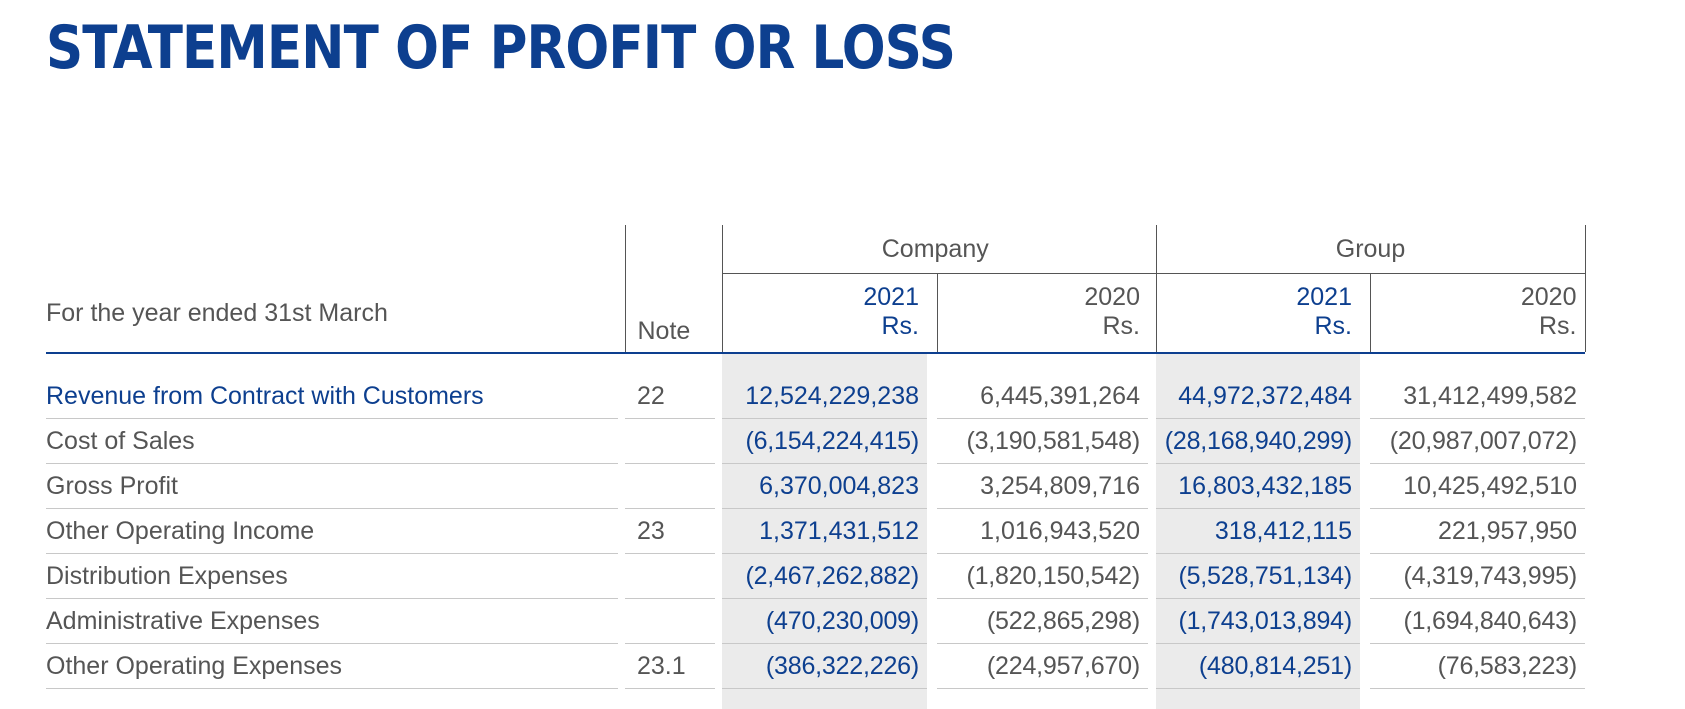  What do you see at coordinates (217, 313) in the screenshot?
I see `period-label: For the year ended 31st March` at bounding box center [217, 313].